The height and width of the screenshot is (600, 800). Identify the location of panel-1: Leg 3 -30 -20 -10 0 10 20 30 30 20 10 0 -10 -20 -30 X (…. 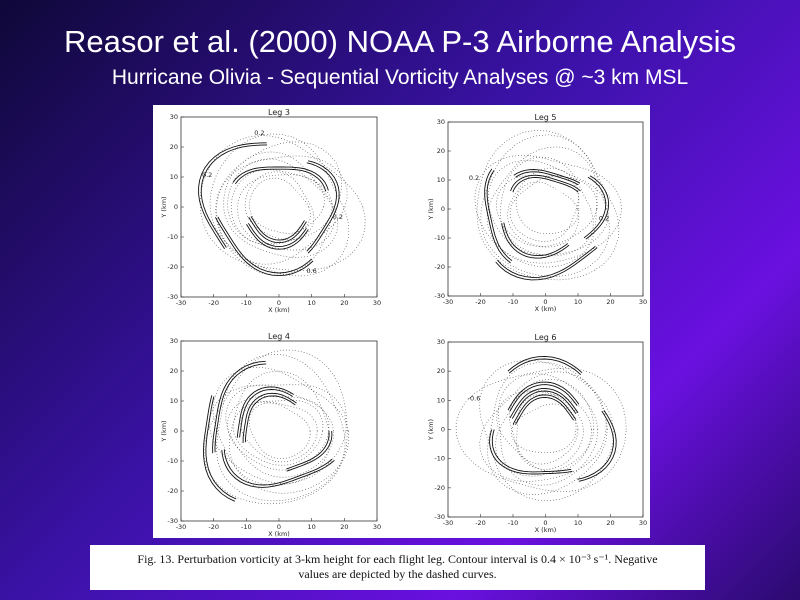
(270, 211).